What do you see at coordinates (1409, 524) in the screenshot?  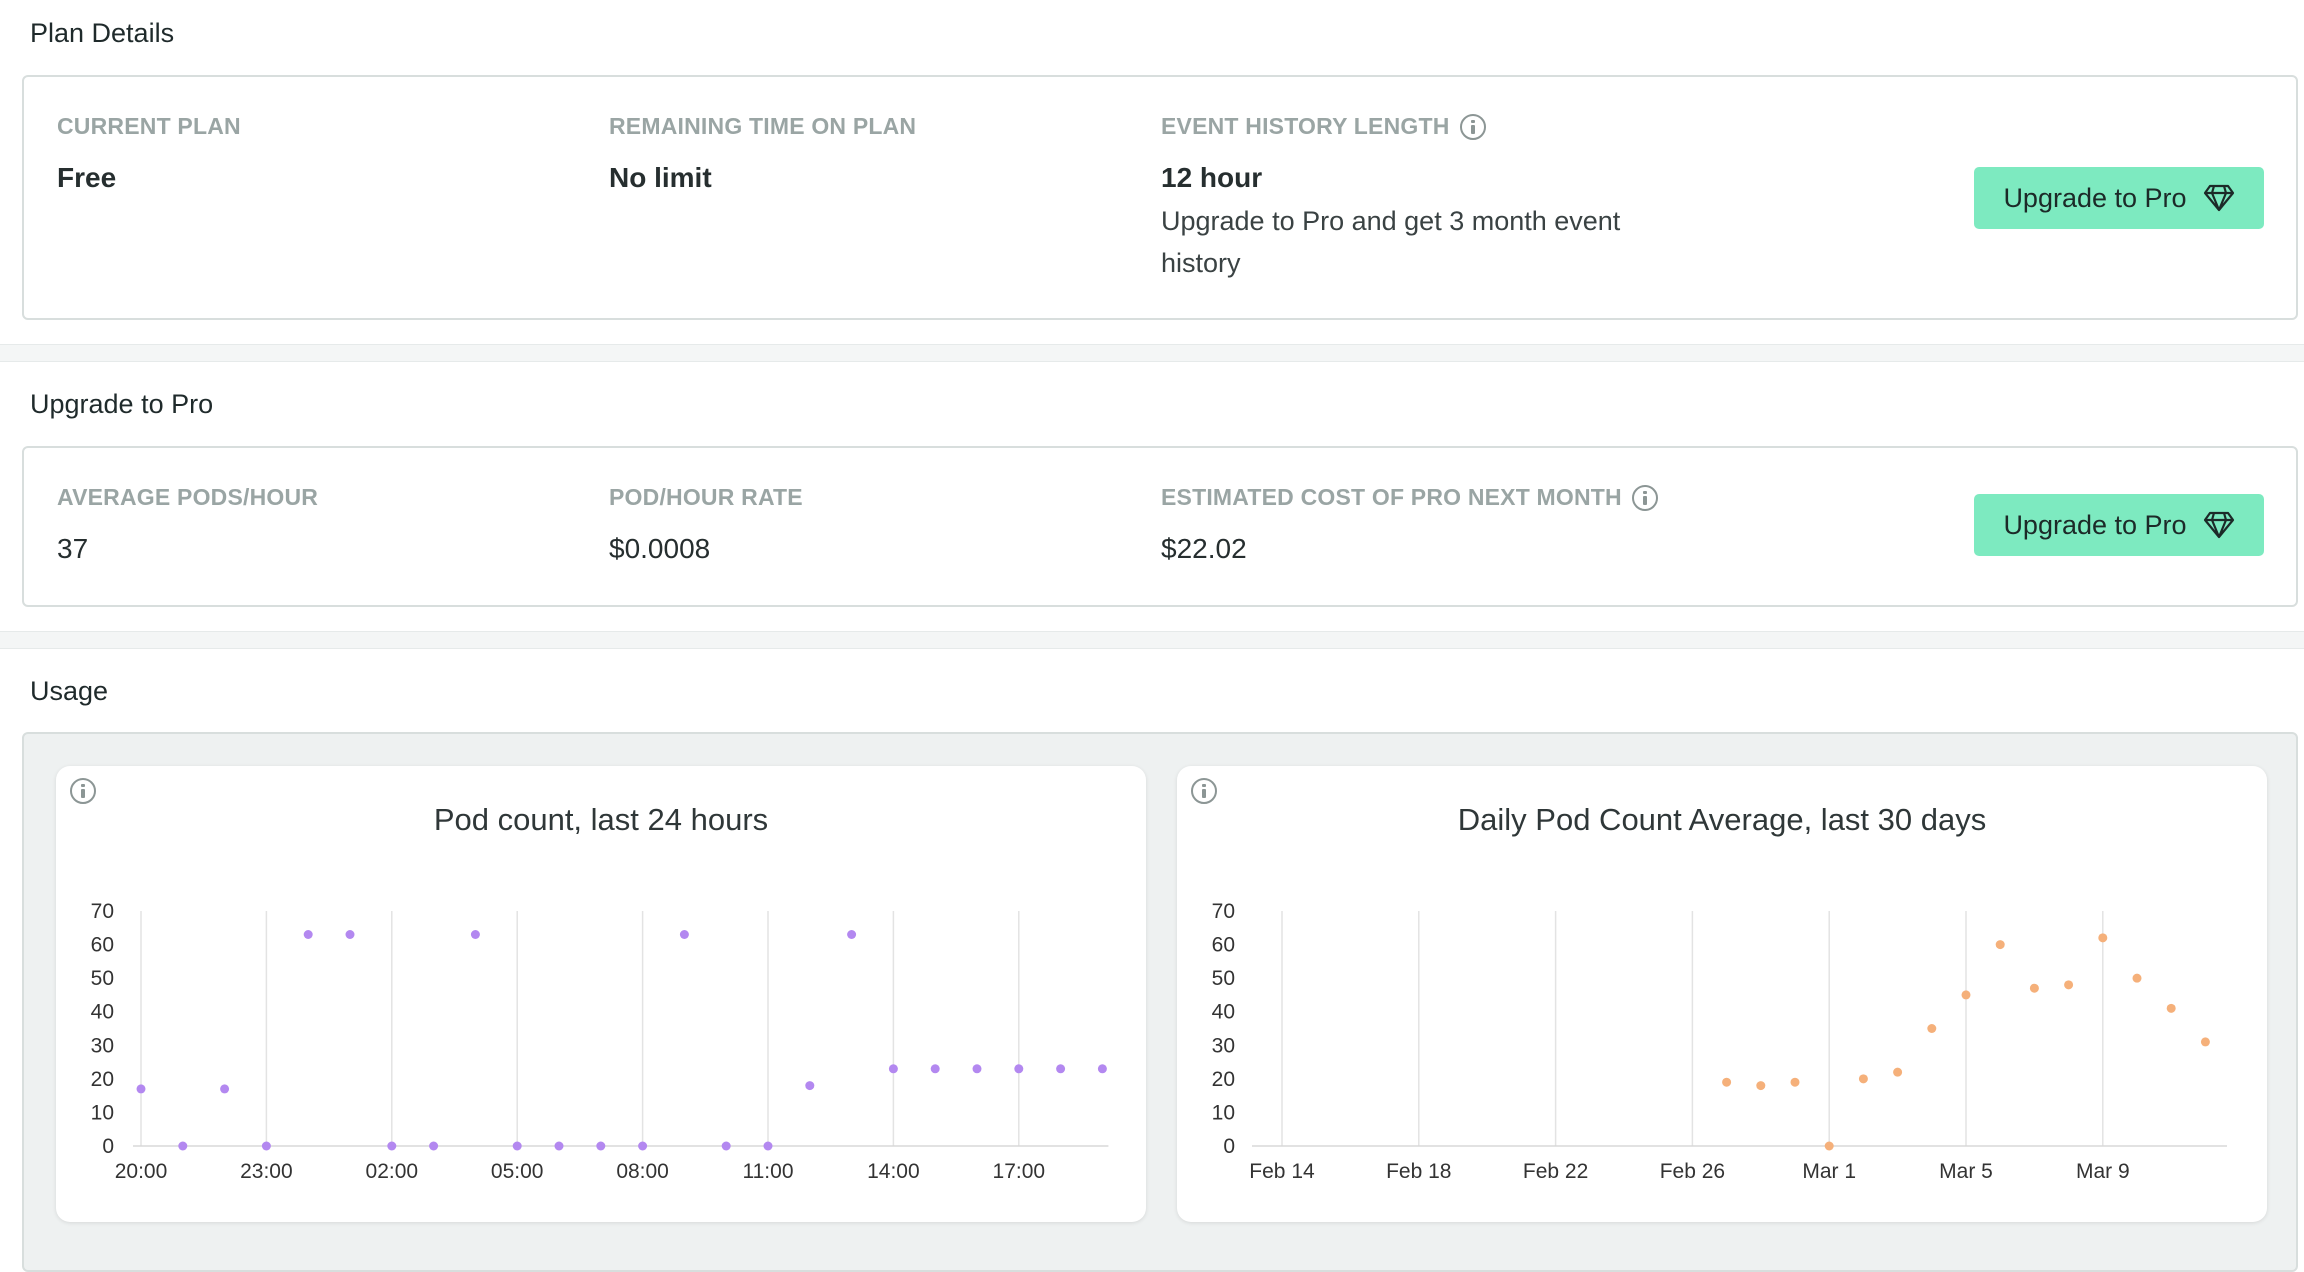 I see `estimated-cost-field: ESTIMATED COST OF PRO NEXT MONTH $22.02` at bounding box center [1409, 524].